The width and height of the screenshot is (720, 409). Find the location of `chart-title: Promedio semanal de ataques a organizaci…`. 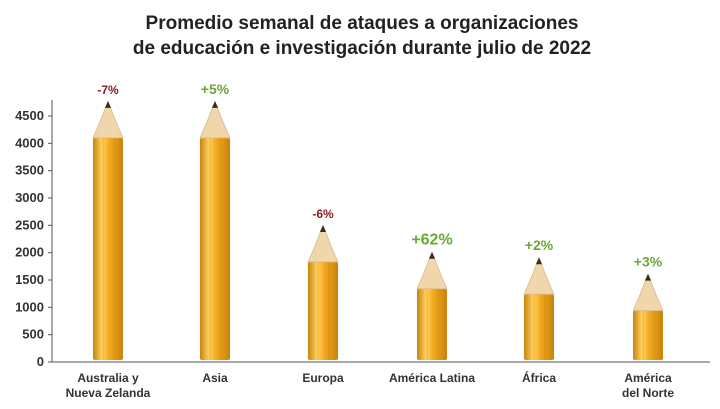

chart-title: Promedio semanal de ataques a organizaci… is located at coordinates (362, 23).